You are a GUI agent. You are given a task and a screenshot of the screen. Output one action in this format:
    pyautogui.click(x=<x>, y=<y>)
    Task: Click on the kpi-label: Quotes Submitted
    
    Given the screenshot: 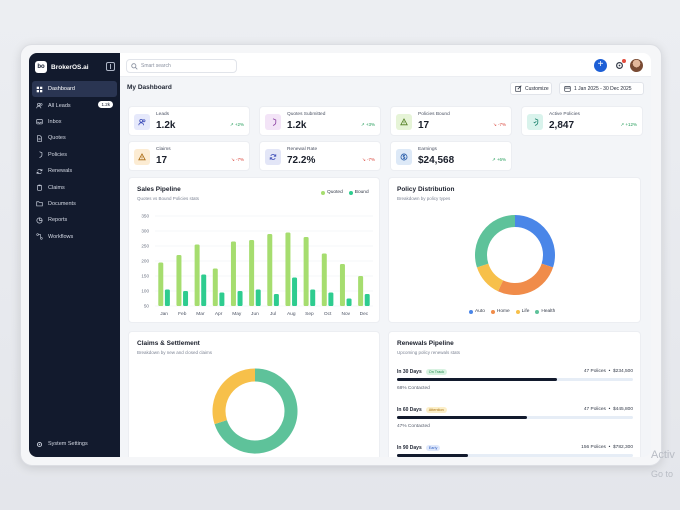 What is the action you would take?
    pyautogui.click(x=306, y=114)
    